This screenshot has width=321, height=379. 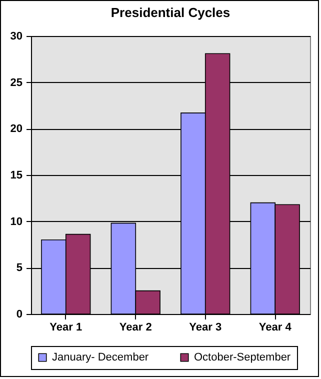 What do you see at coordinates (16, 129) in the screenshot?
I see `y-tick-label: 20` at bounding box center [16, 129].